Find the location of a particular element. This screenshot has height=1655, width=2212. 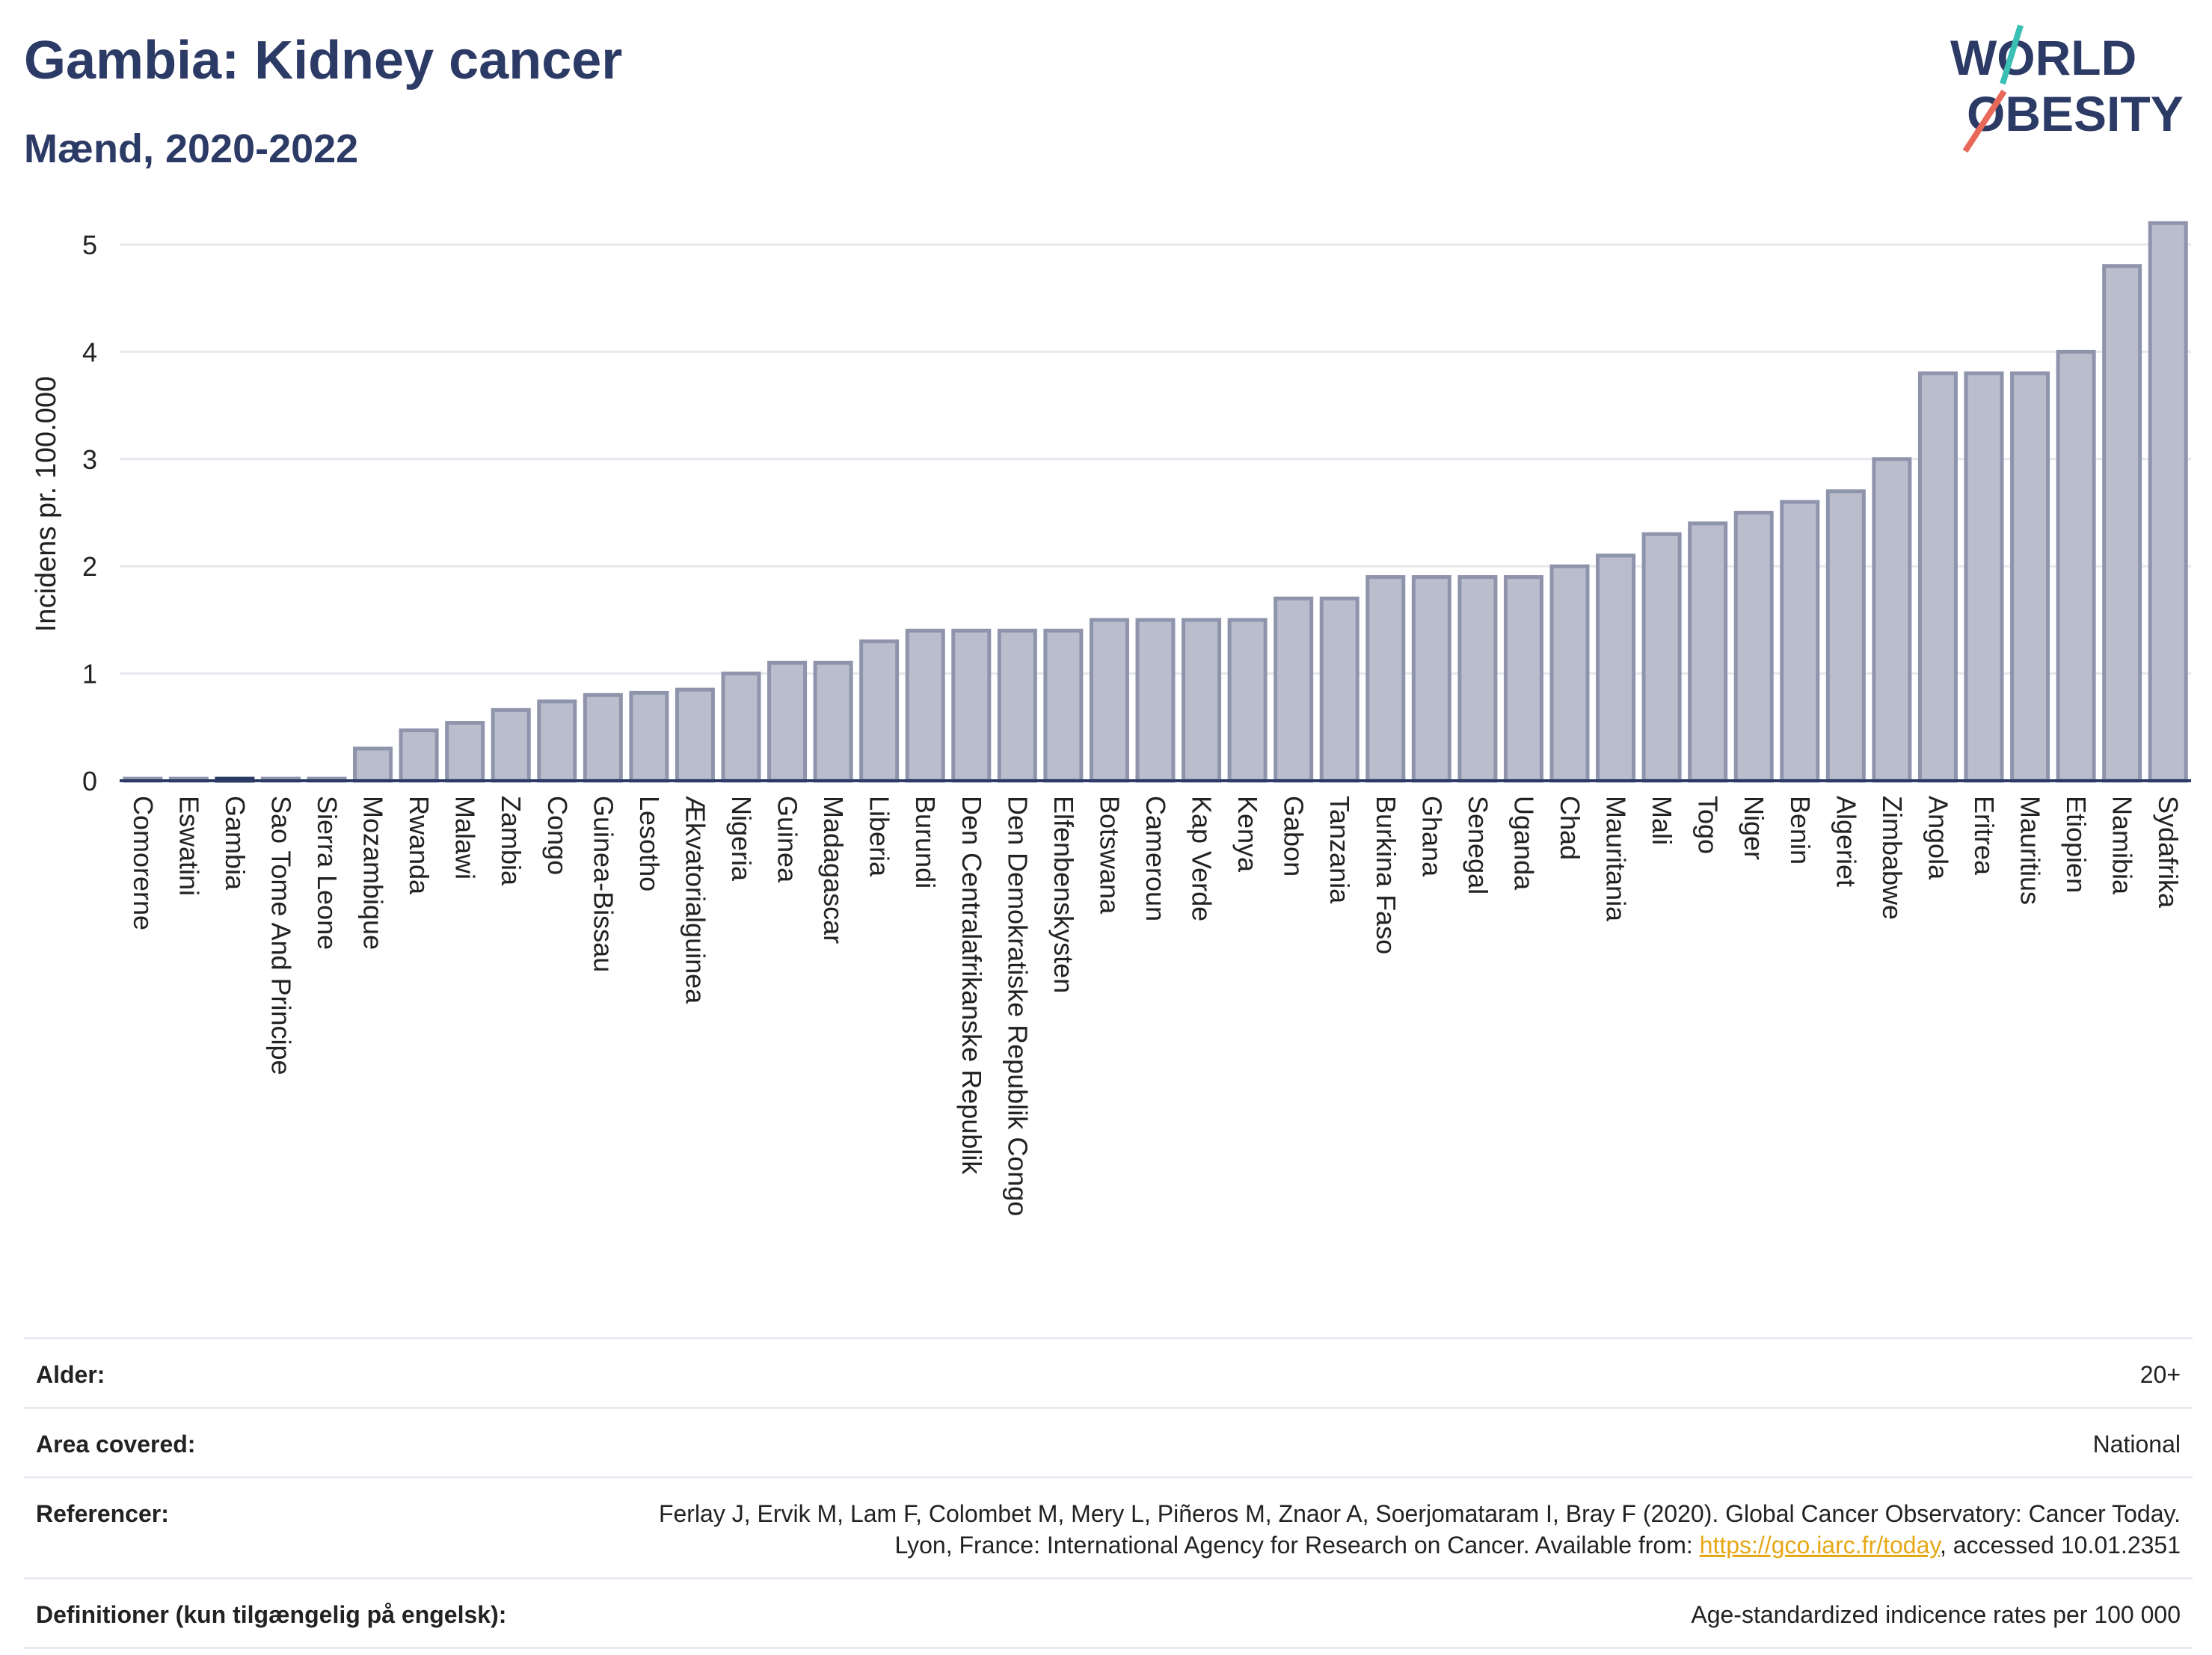

reference-link: https://gco.iarc.fr/today is located at coordinates (1819, 1545).